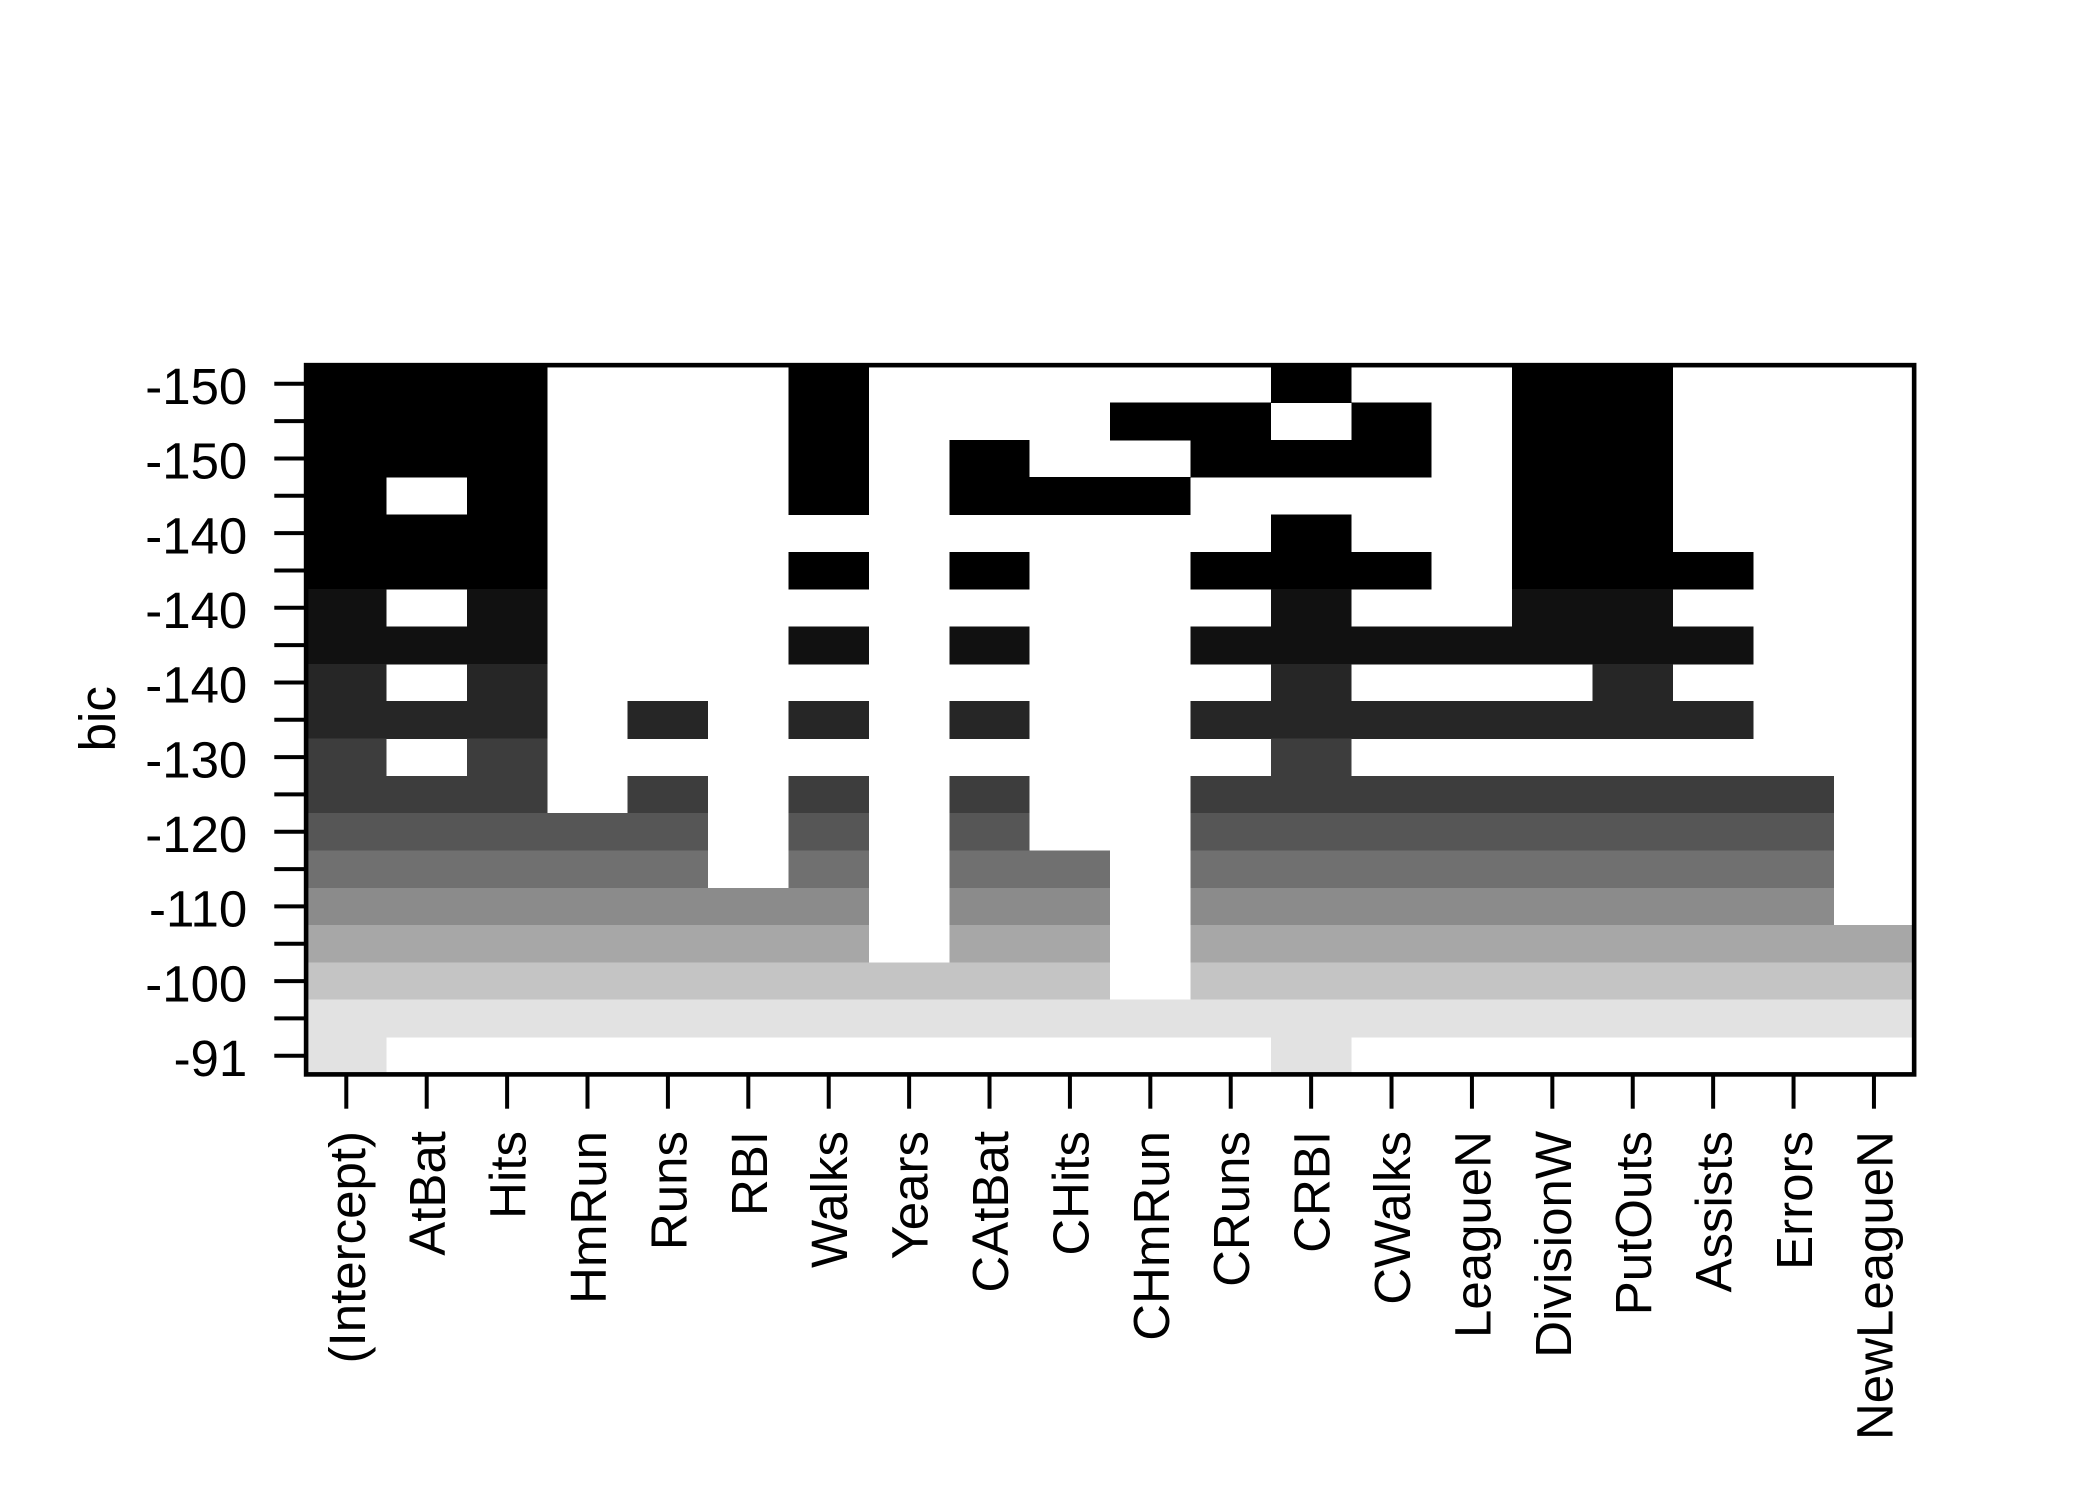 The height and width of the screenshot is (1500, 2100). I want to click on svg-text: DivisionW, so click(1553, 1244).